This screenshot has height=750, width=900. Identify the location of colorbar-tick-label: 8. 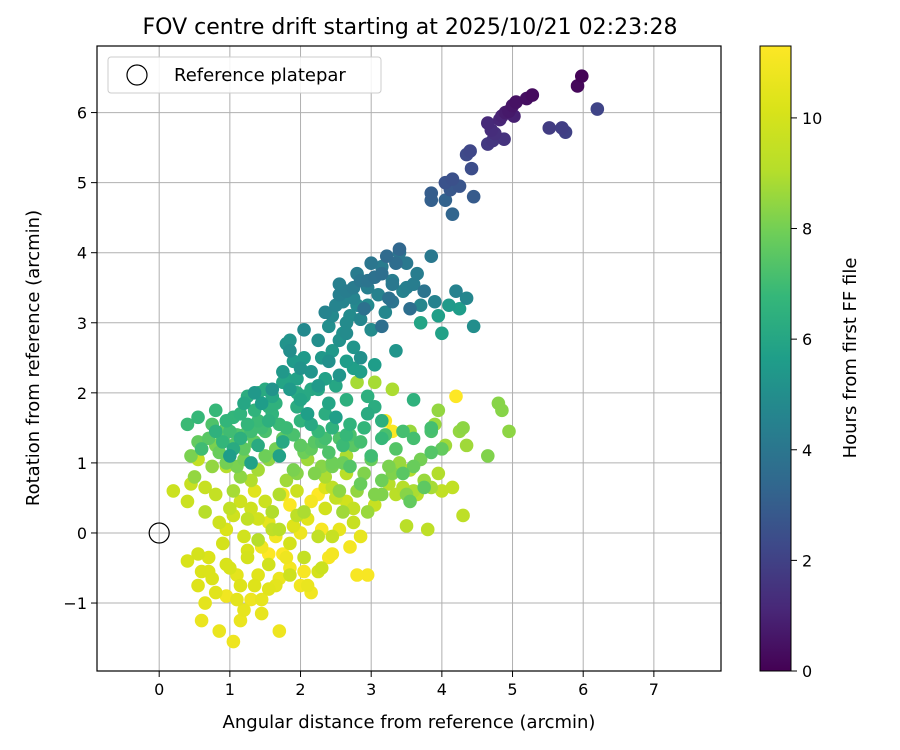
(807, 229).